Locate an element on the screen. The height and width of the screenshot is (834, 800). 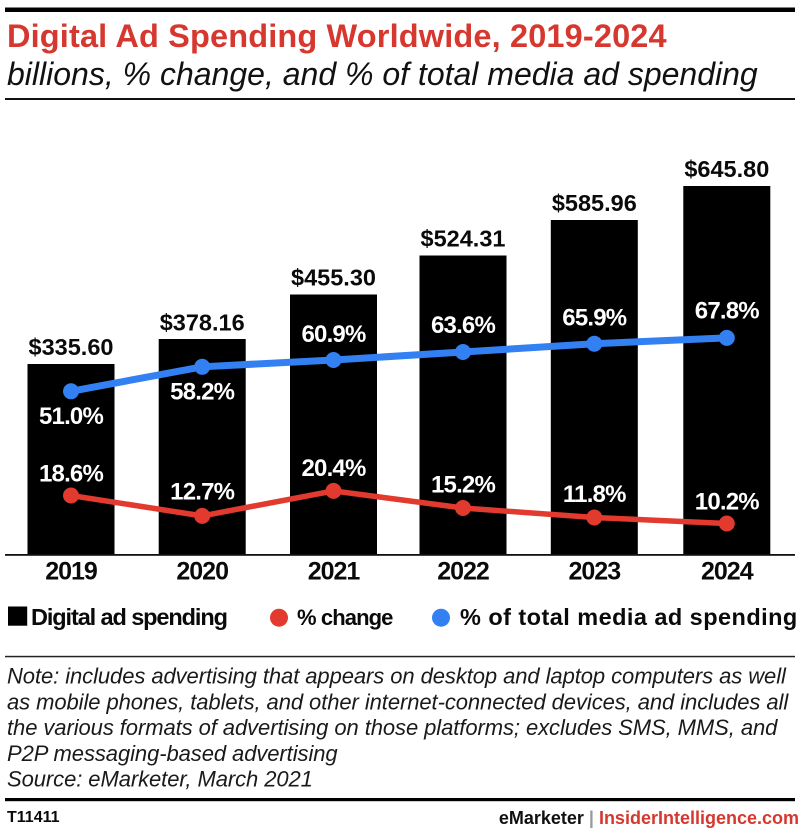
svg-text: $585.96 is located at coordinates (594, 203).